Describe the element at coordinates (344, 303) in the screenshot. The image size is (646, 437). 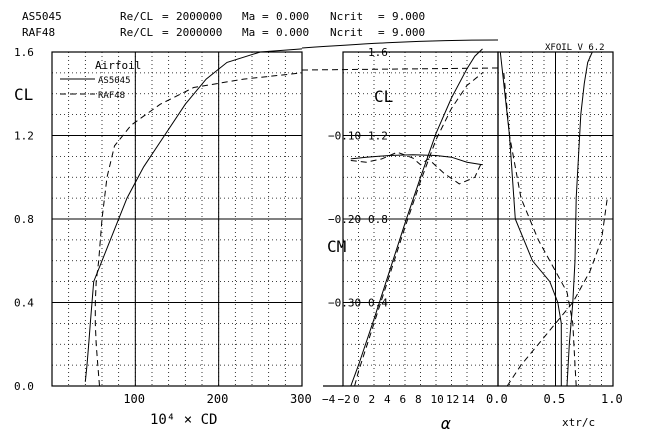
I see `moment-ytick: −0.30` at that location.